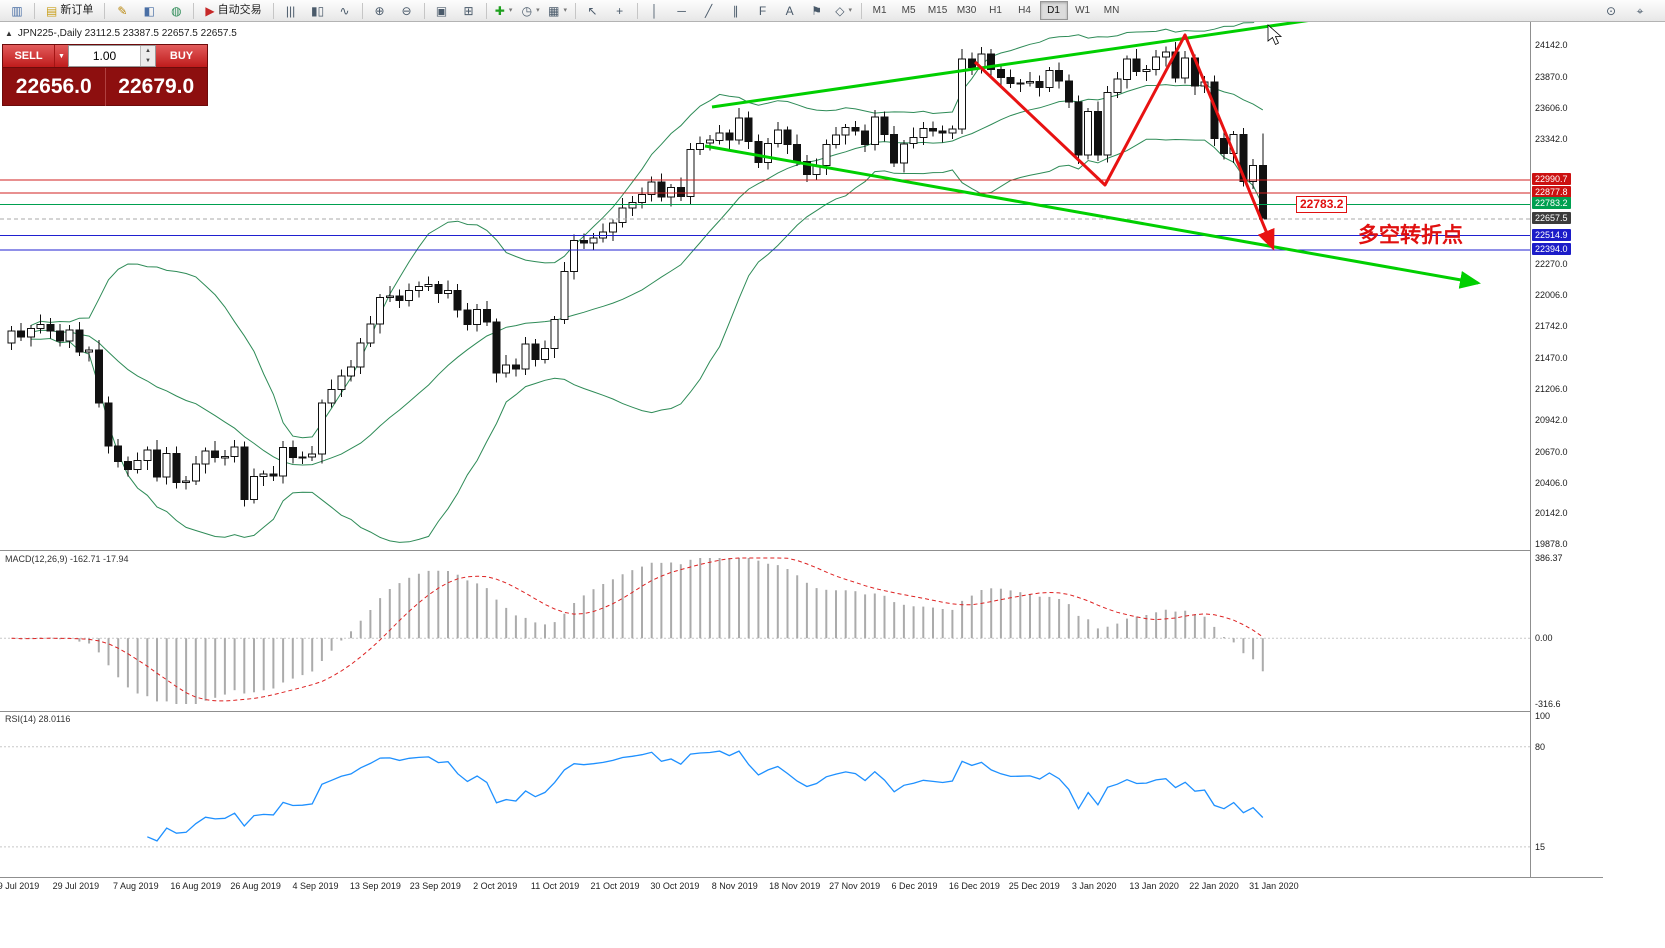 Image resolution: width=1665 pixels, height=948 pixels. I want to click on horizontal-line-icon: ─, so click(682, 11).